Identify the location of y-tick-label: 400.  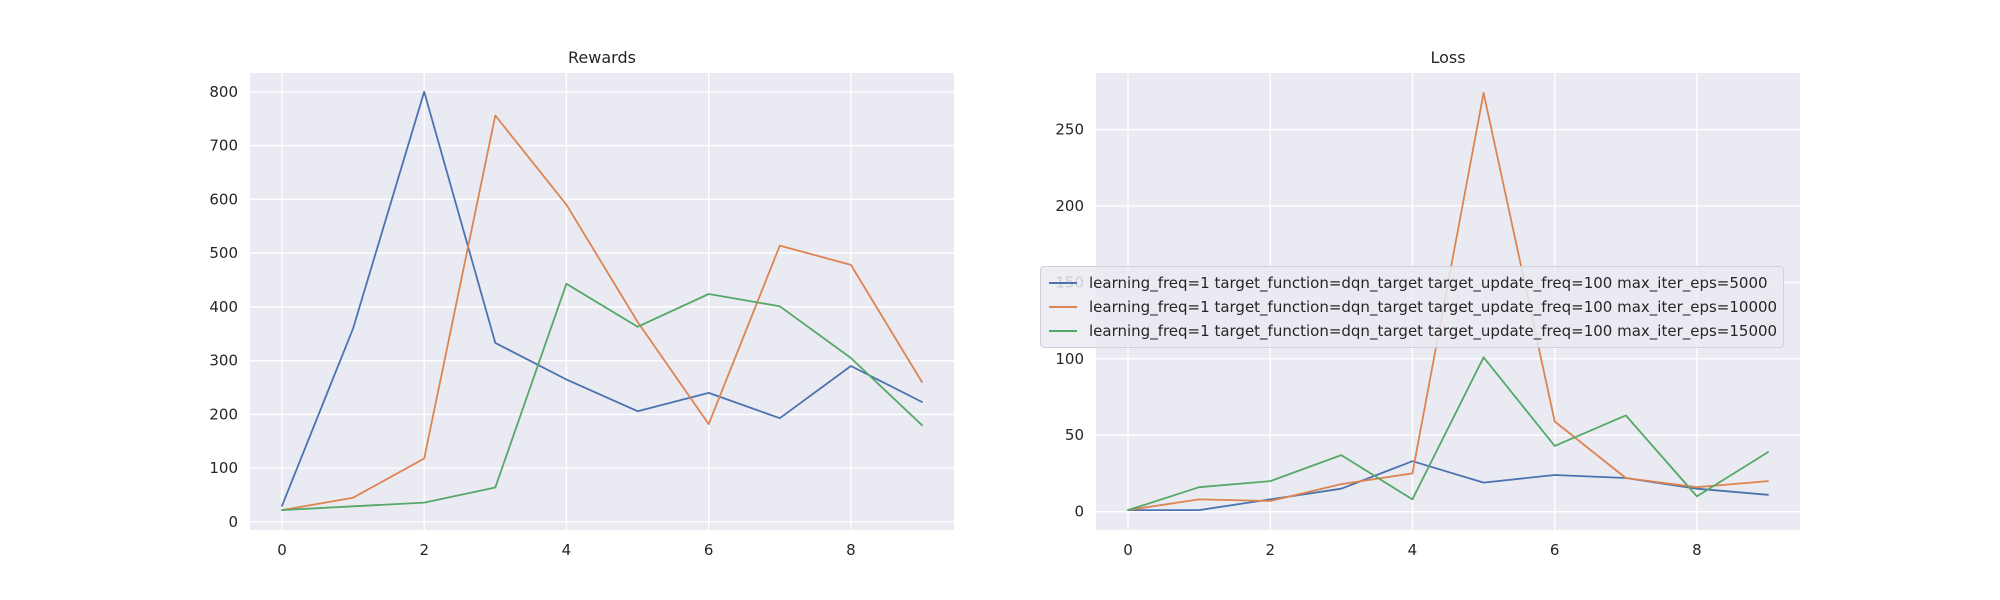
(223, 307).